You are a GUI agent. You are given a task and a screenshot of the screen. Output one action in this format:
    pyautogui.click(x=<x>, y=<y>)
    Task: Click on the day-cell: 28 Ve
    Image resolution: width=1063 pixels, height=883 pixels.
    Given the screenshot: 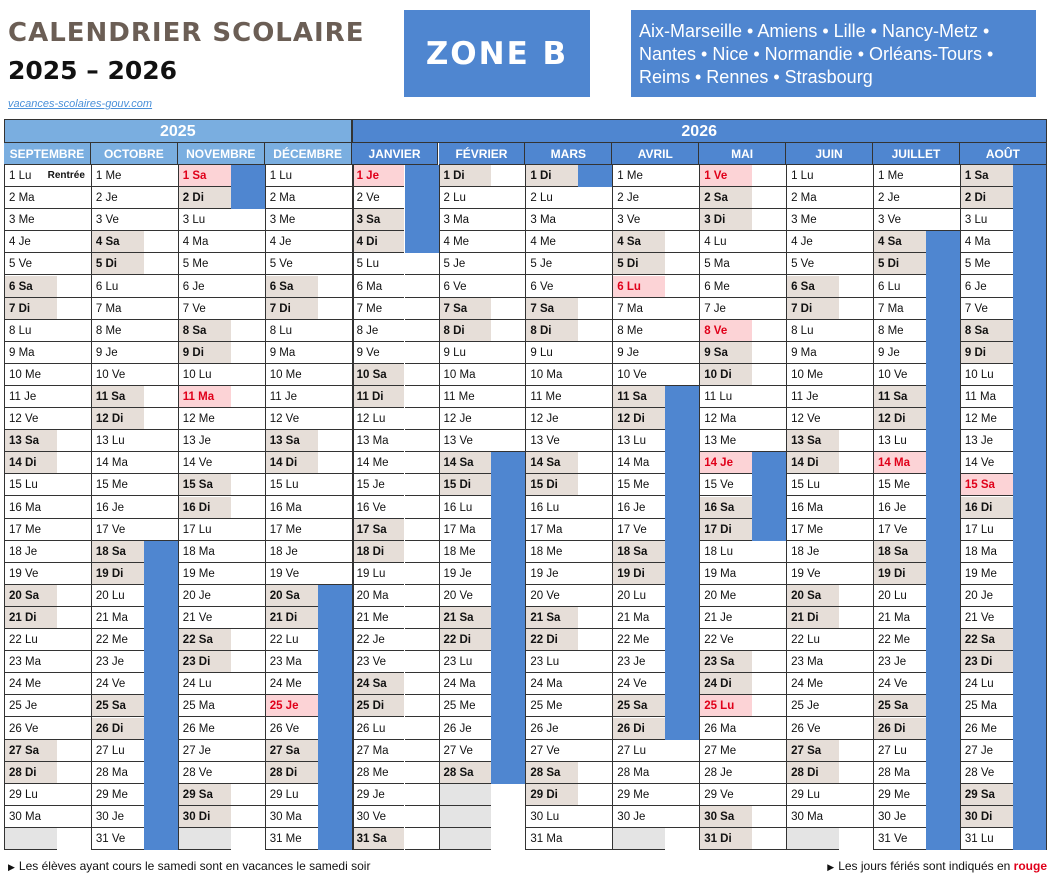 What is the action you would take?
    pyautogui.click(x=204, y=773)
    